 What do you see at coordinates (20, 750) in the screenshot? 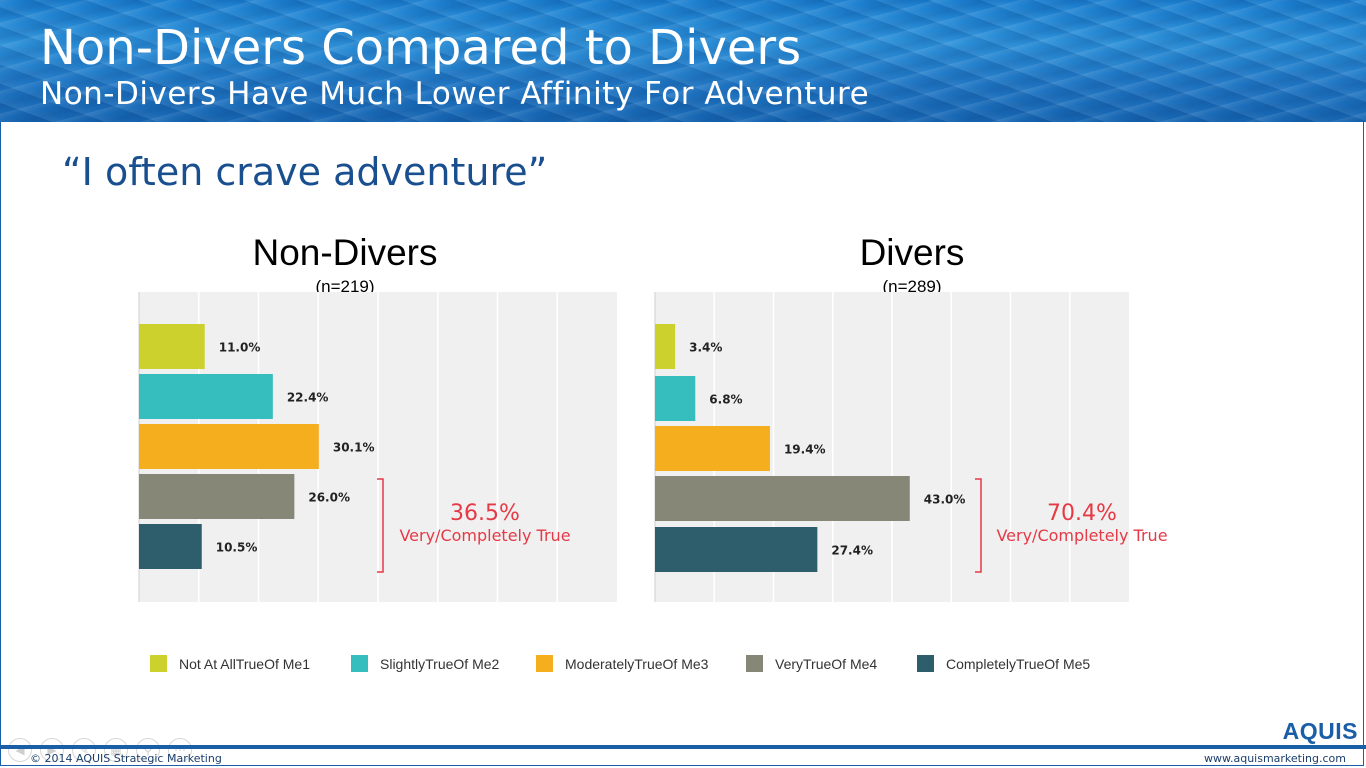
I see `previous-slide-icon: ◀` at bounding box center [20, 750].